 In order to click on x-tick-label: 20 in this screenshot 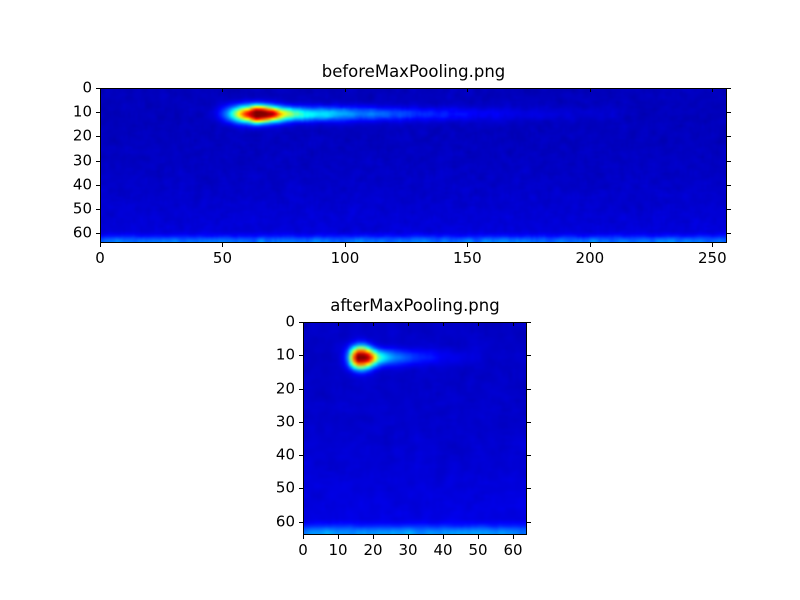, I will do `click(373, 550)`.